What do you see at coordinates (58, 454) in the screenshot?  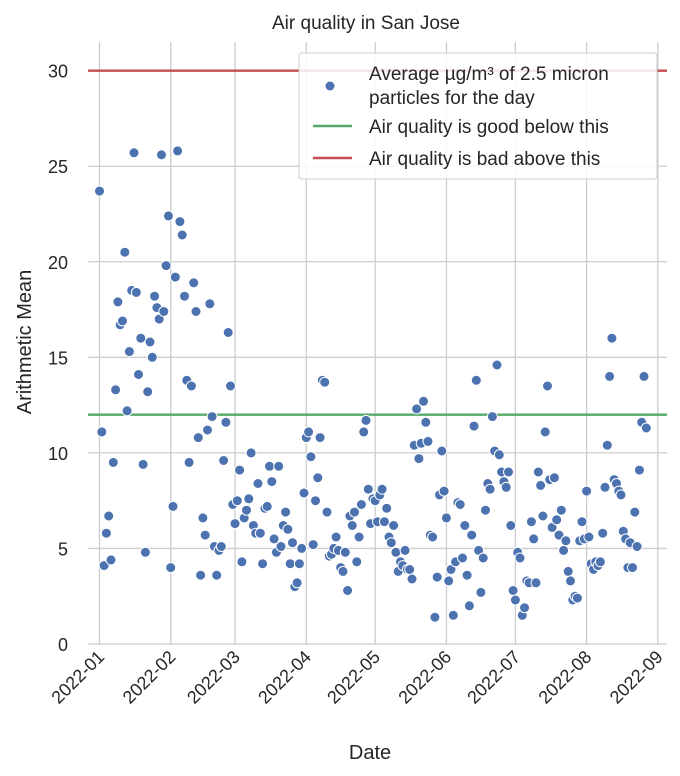 I see `y-tick-label: 10` at bounding box center [58, 454].